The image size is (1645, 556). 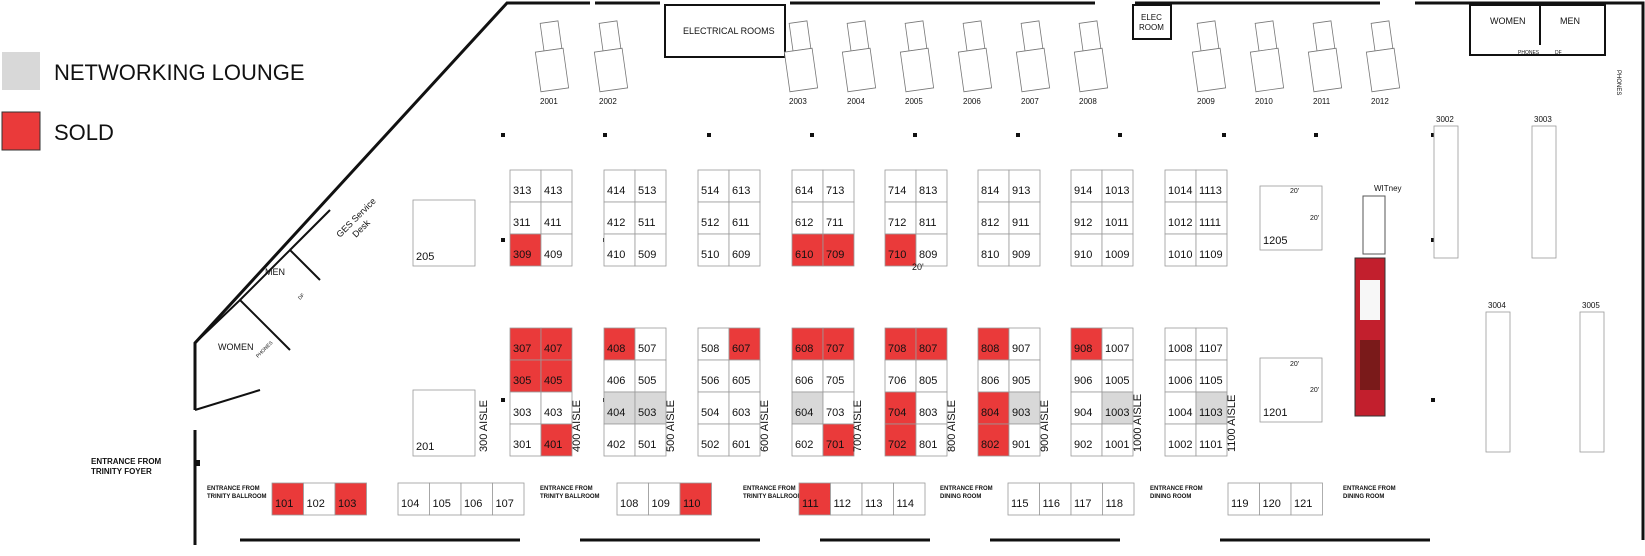 What do you see at coordinates (1180, 218) in the screenshot?
I see `booth-1012: 1012` at bounding box center [1180, 218].